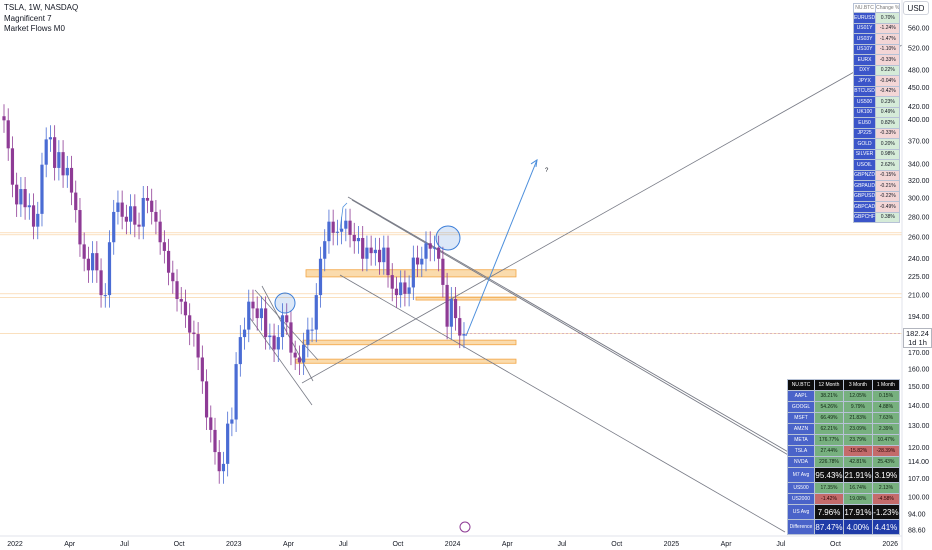 The height and width of the screenshot is (550, 932). I want to click on indicator-magnificent-7: Magnificent 7, so click(28, 18).